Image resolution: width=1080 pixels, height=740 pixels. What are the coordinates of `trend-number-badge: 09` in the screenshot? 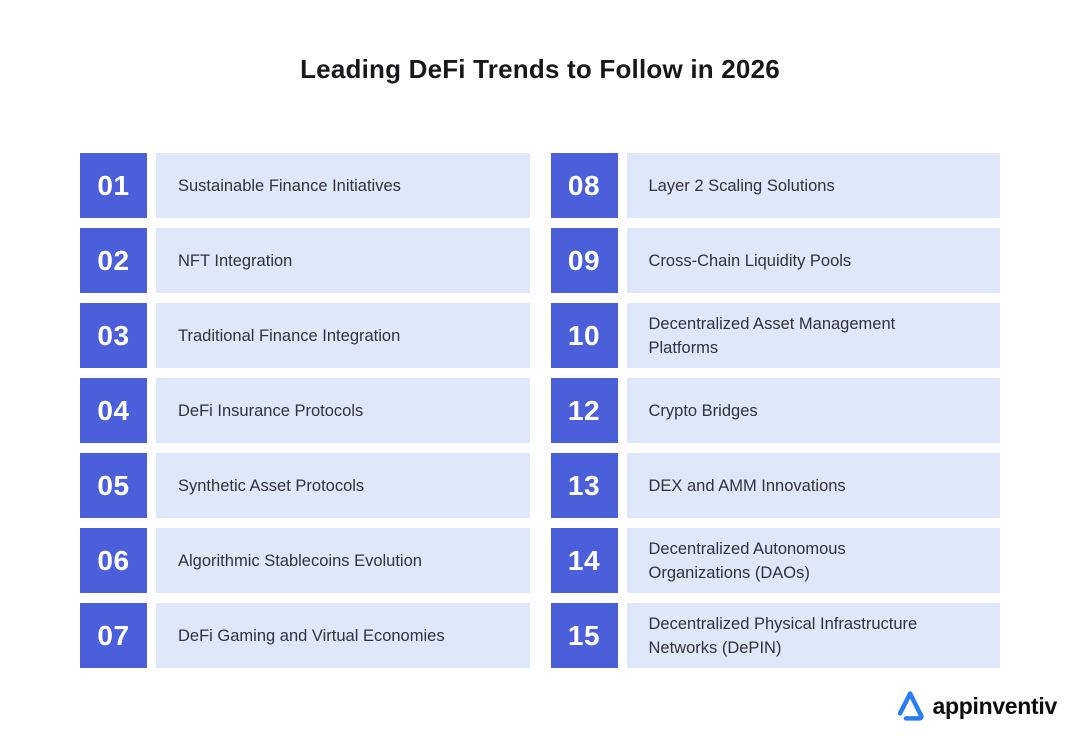 It's located at (584, 260).